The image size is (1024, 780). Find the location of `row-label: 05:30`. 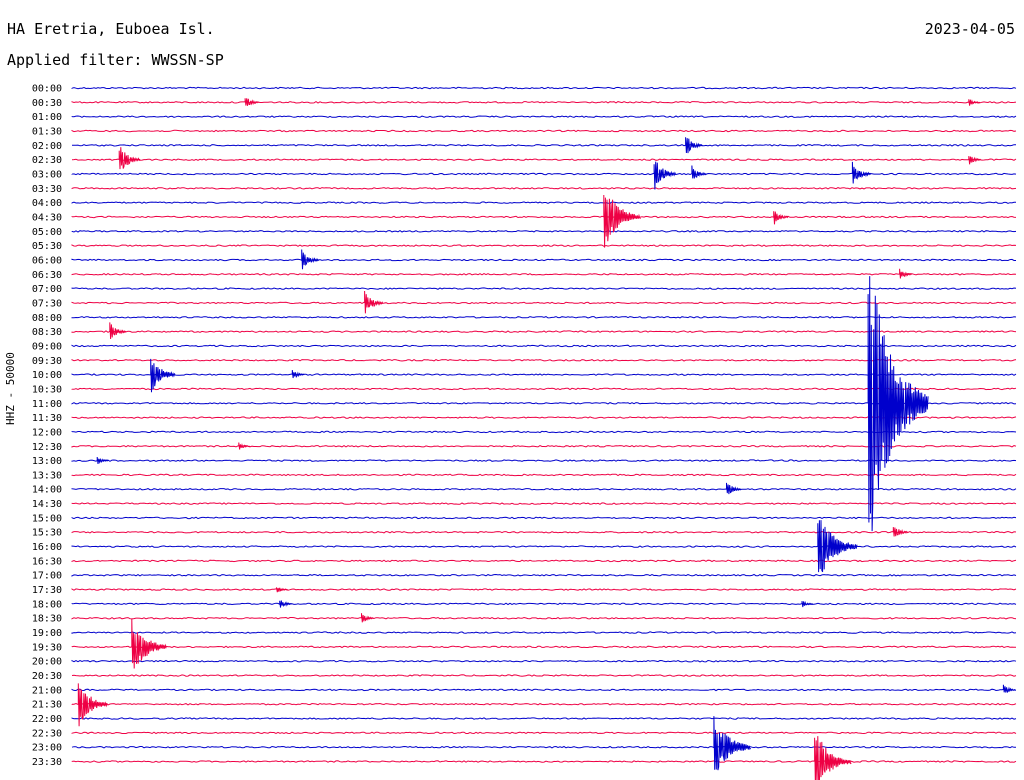

row-label: 05:30 is located at coordinates (47, 246).